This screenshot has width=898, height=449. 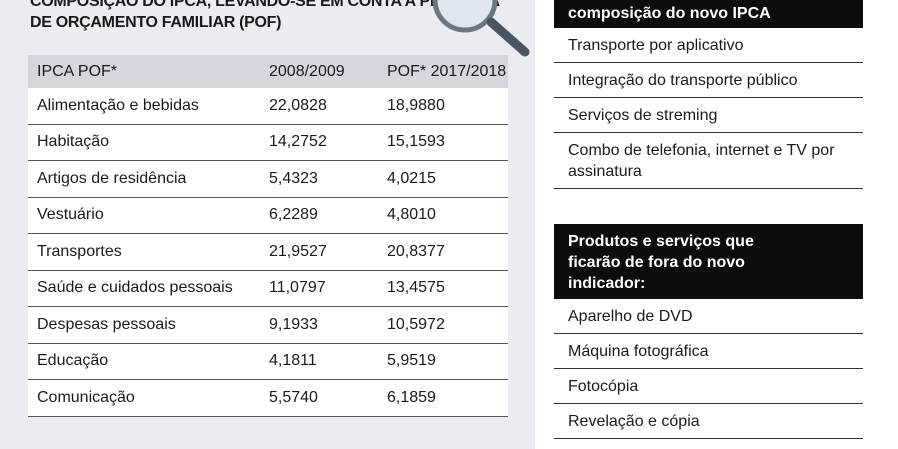 I want to click on table-cell: 15,1593, so click(x=443, y=142).